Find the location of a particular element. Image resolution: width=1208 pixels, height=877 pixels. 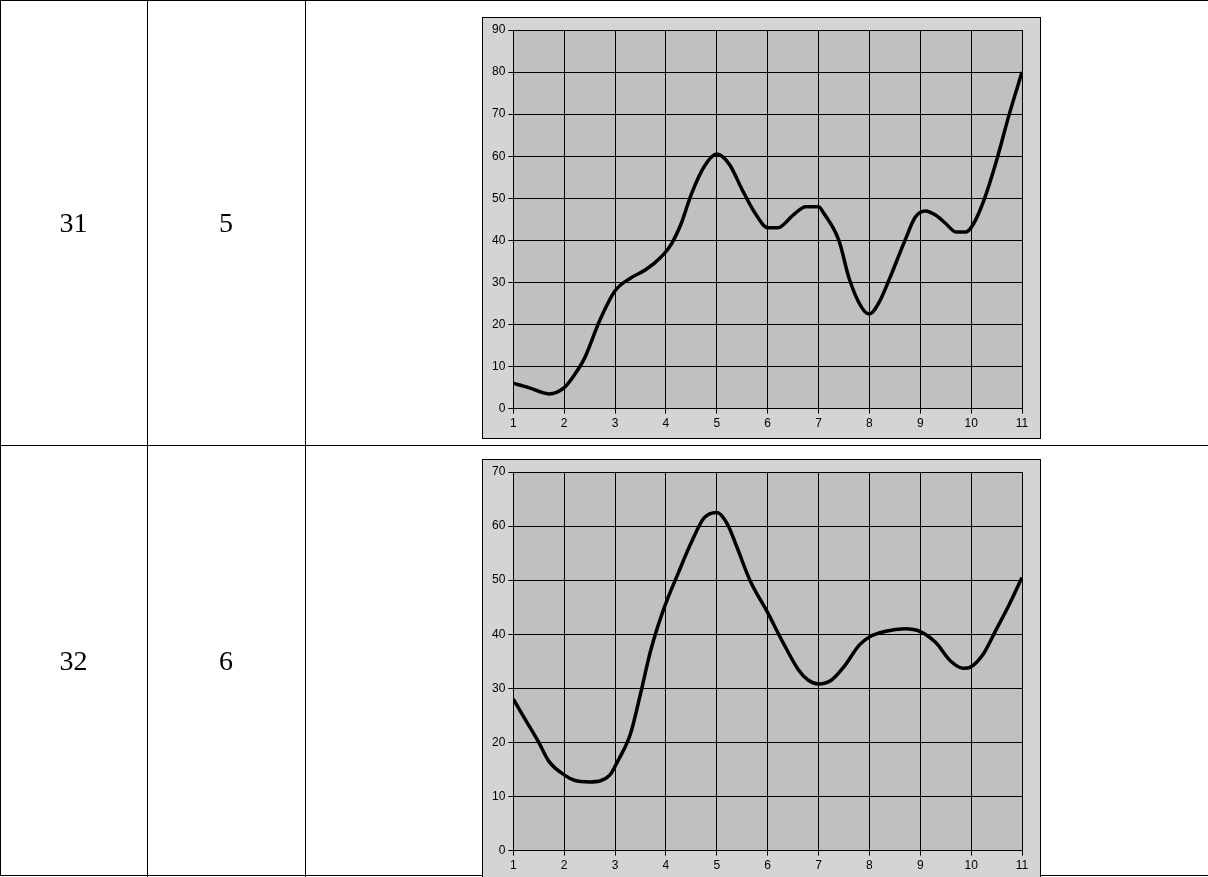

text: 32 is located at coordinates (73, 661).